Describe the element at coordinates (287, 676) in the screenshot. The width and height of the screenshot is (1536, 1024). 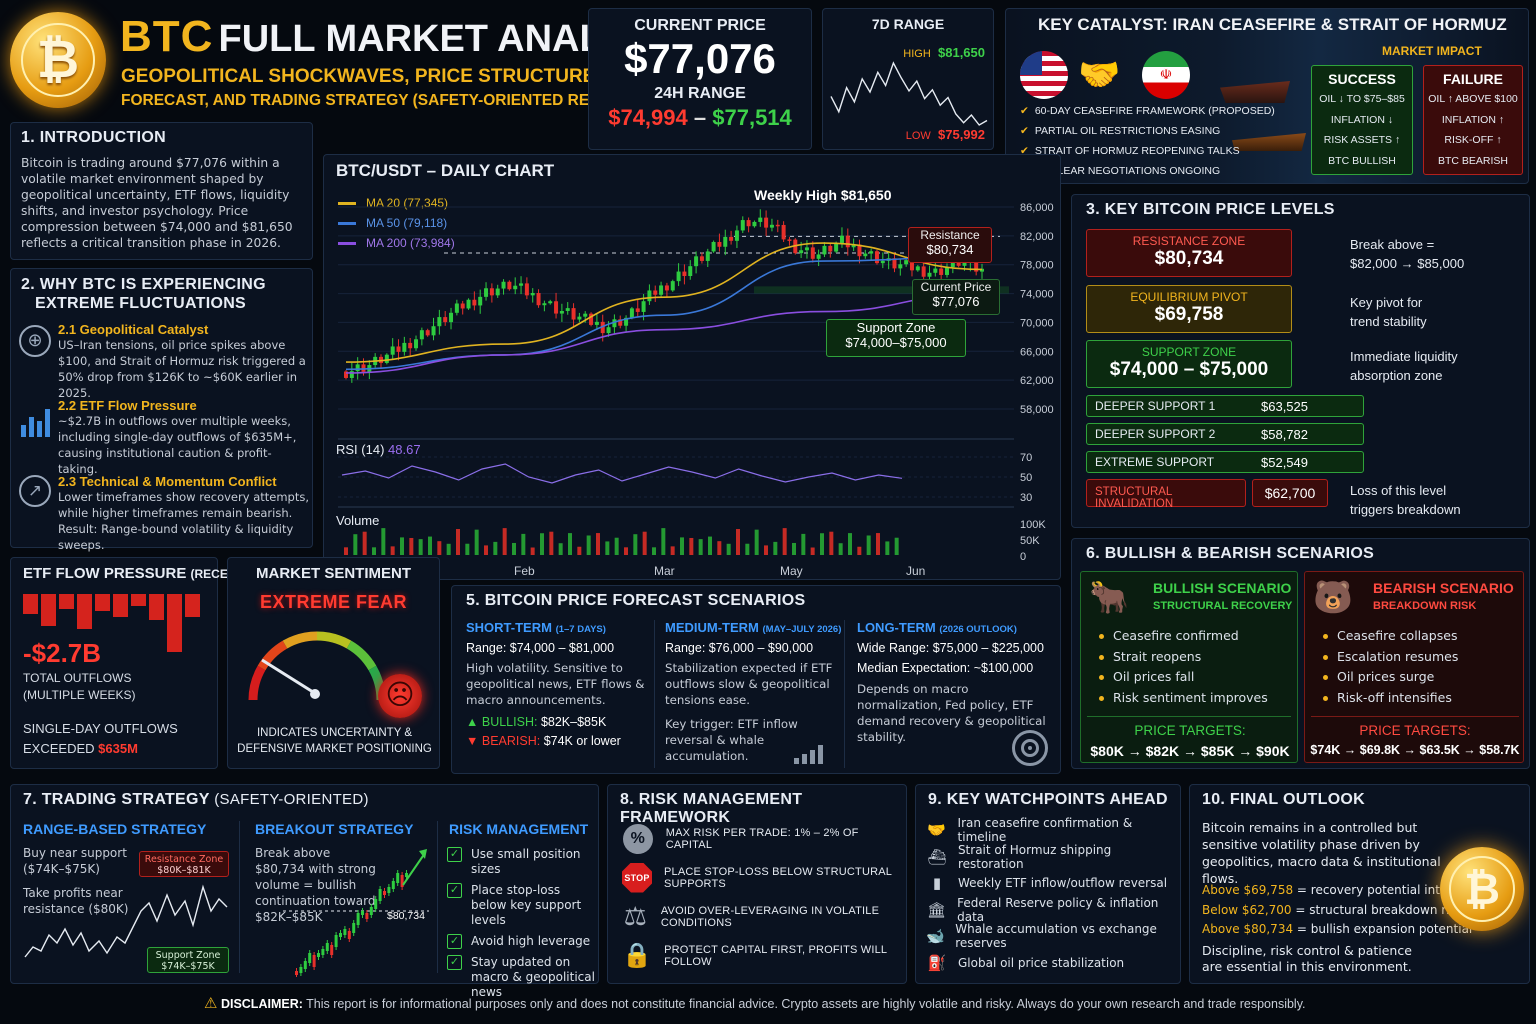
I see `gauge-needle` at that location.